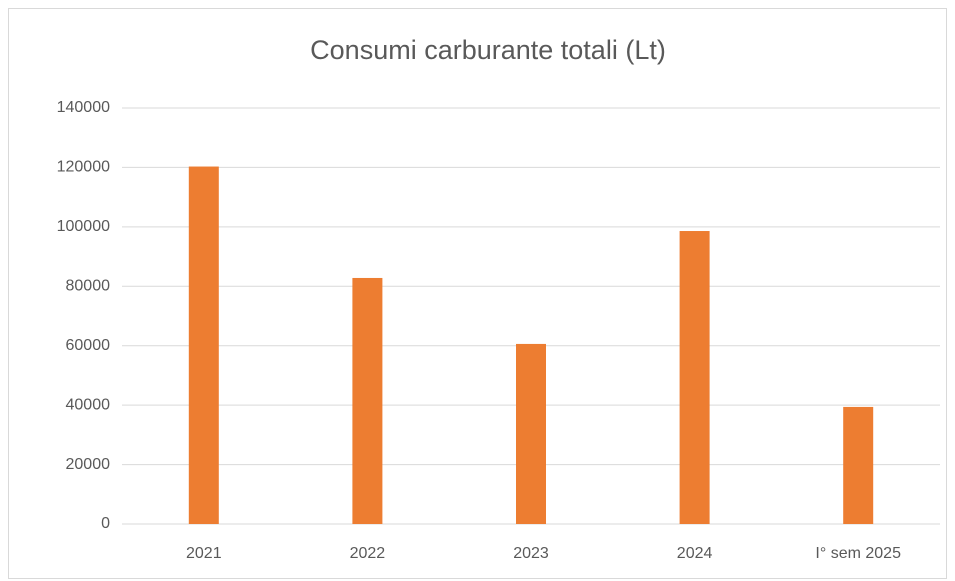 This screenshot has height=581, width=955. What do you see at coordinates (88, 286) in the screenshot?
I see `y-tick-label: 80000` at bounding box center [88, 286].